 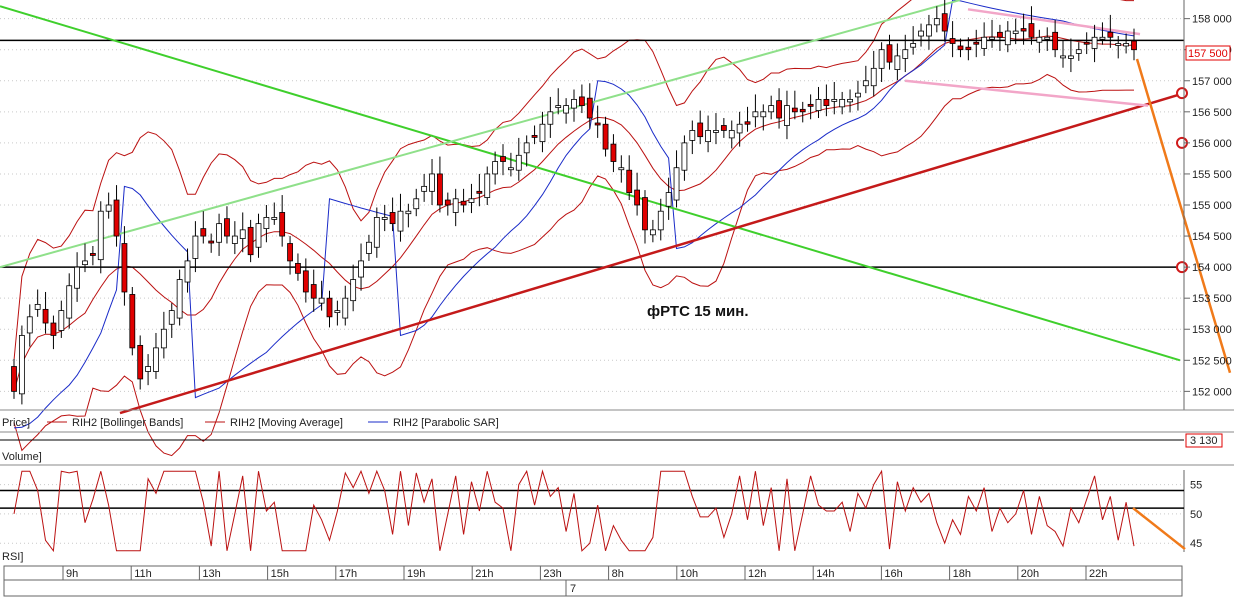 I want to click on legend-parabolic-sar: RIH2 [Parabolic SAR], so click(x=446, y=423).